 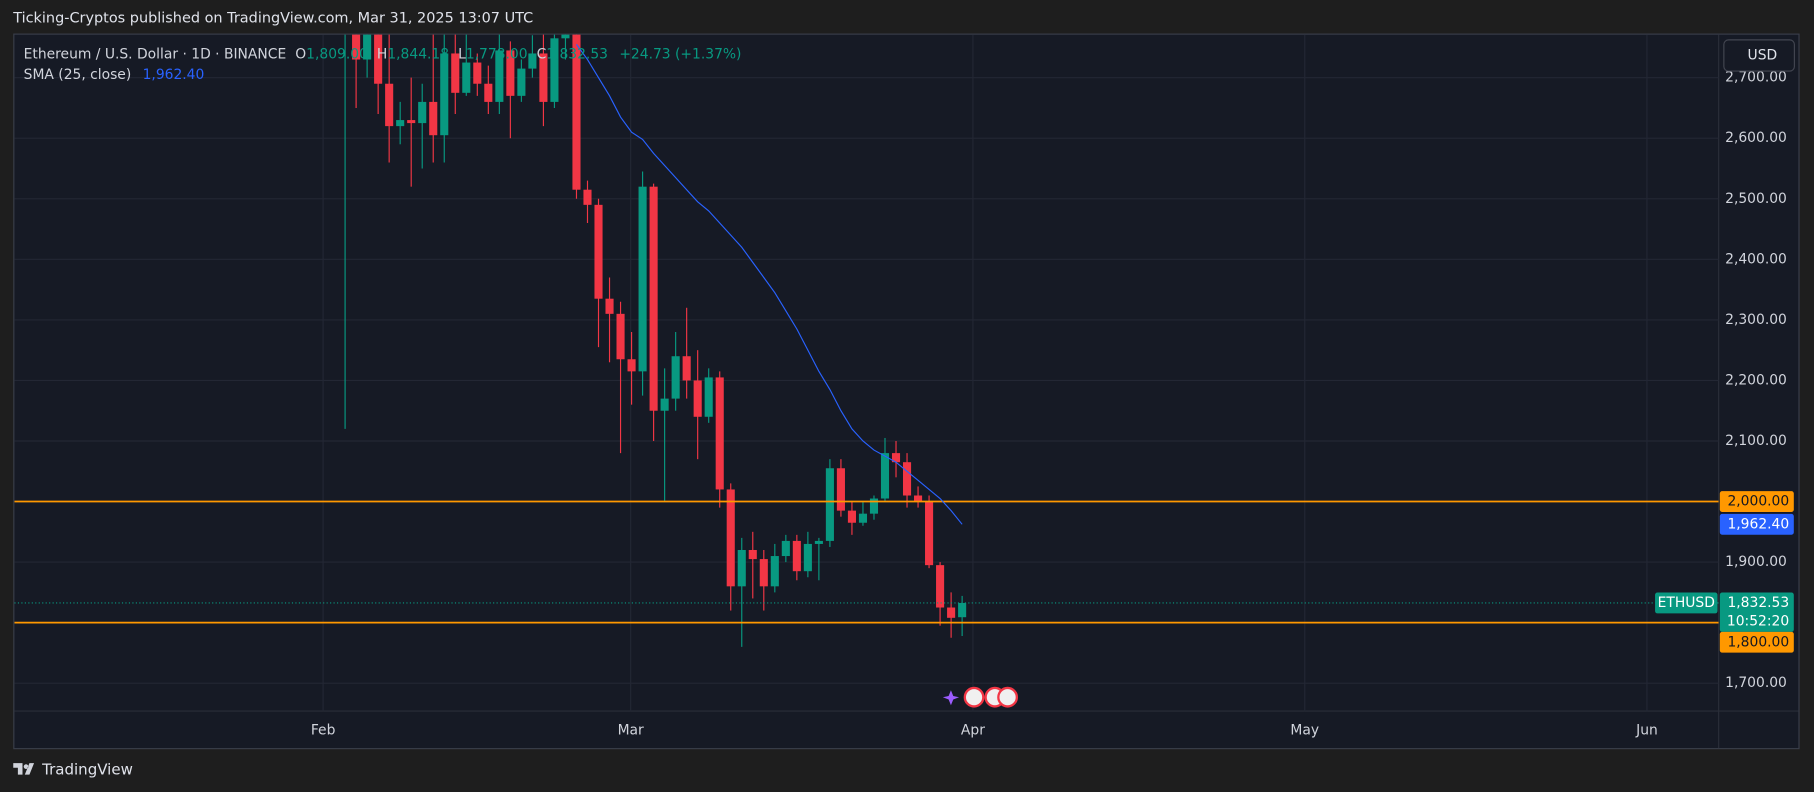 I want to click on sma-legend: SMA (25, close) 1,962.40, so click(x=114, y=75).